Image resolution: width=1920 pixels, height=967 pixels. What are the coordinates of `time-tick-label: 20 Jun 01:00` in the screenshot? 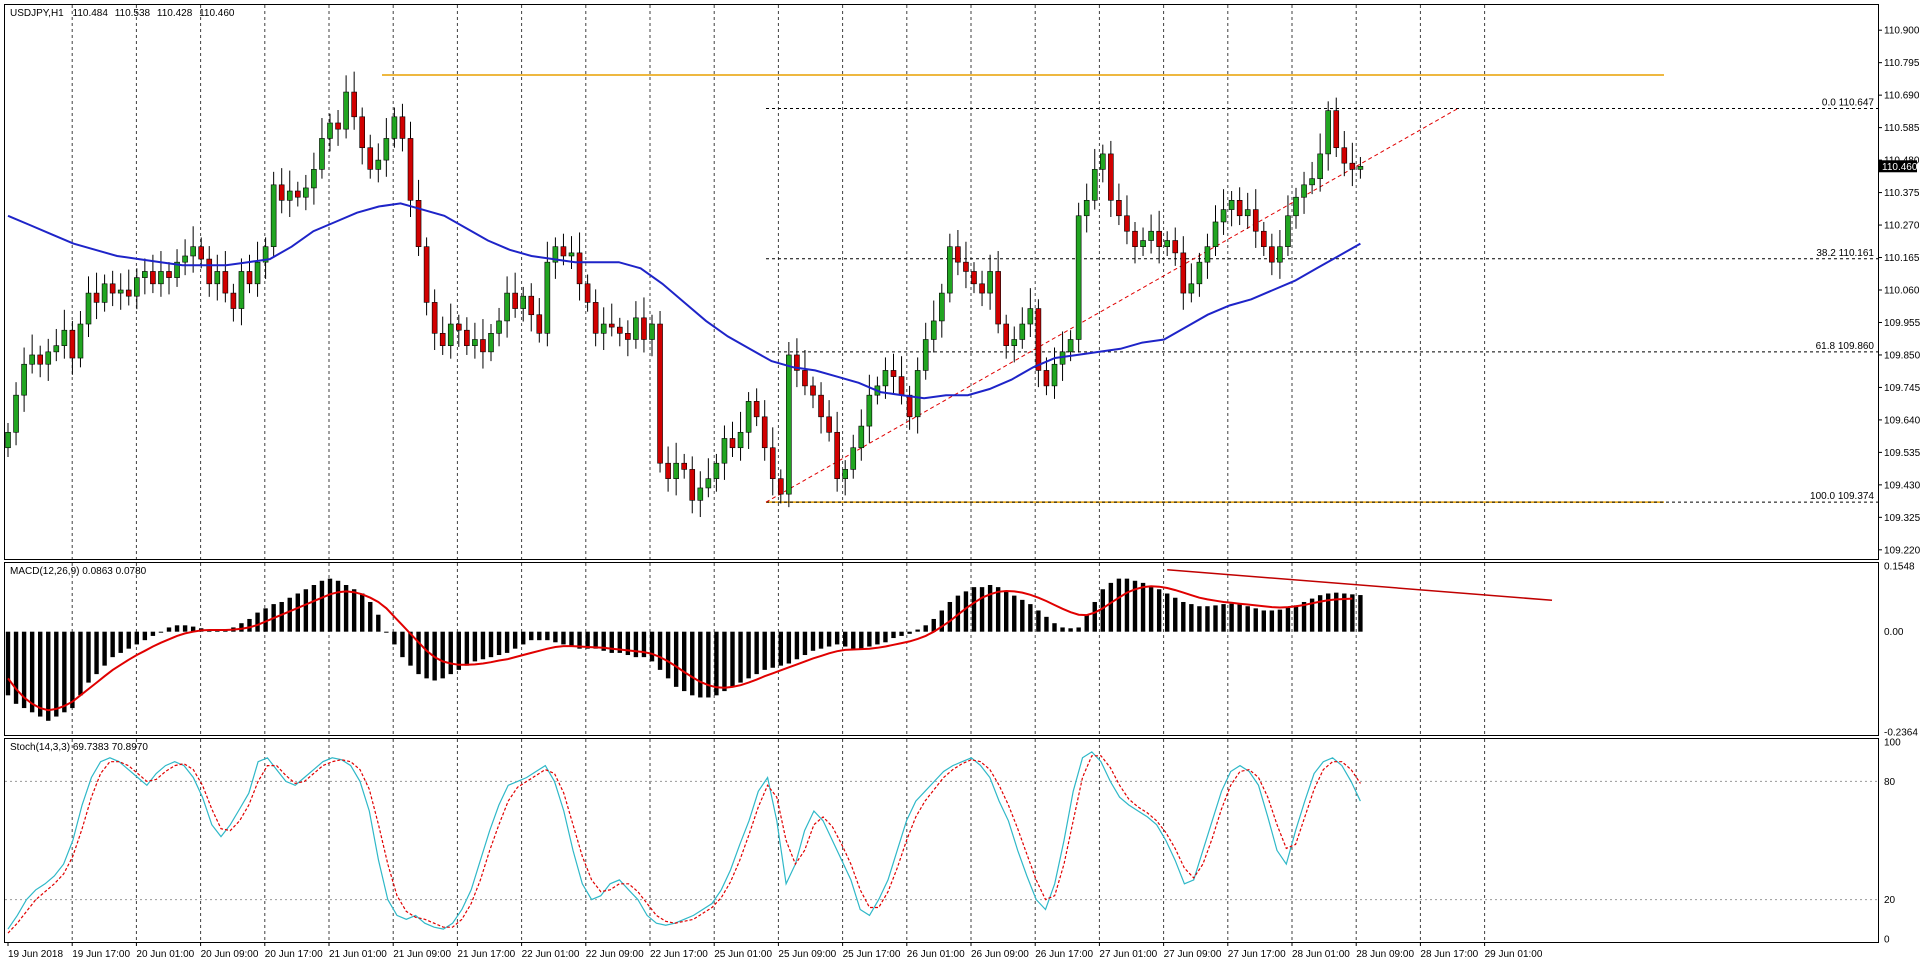 It's located at (165, 954).